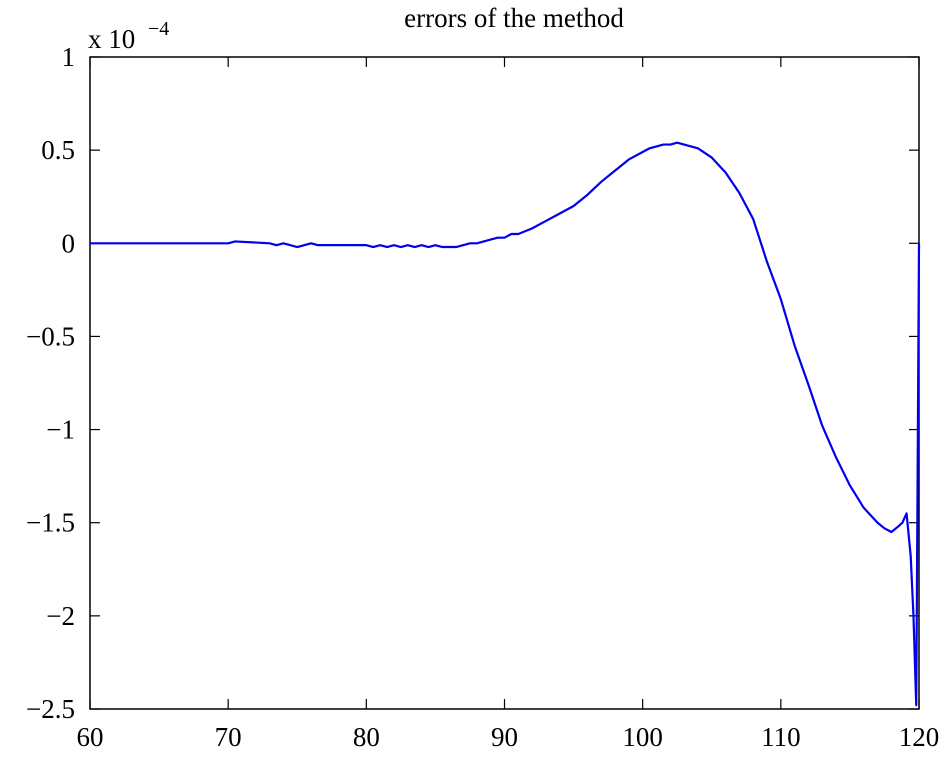  What do you see at coordinates (919, 737) in the screenshot?
I see `x-tick-label-6: 120` at bounding box center [919, 737].